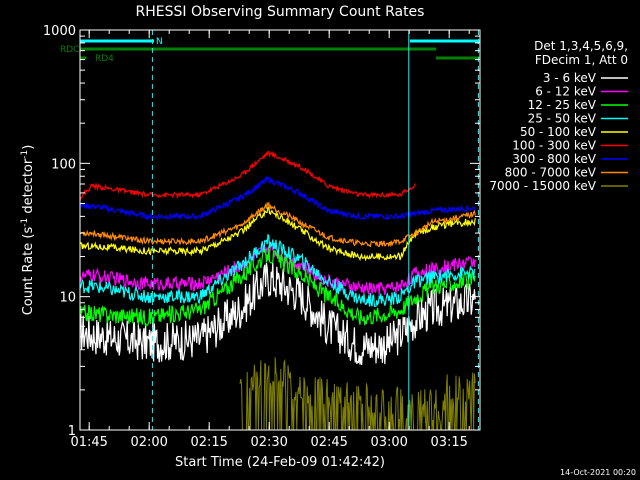  Describe the element at coordinates (59, 31) in the screenshot. I see `y-tick-label: 1000` at that location.